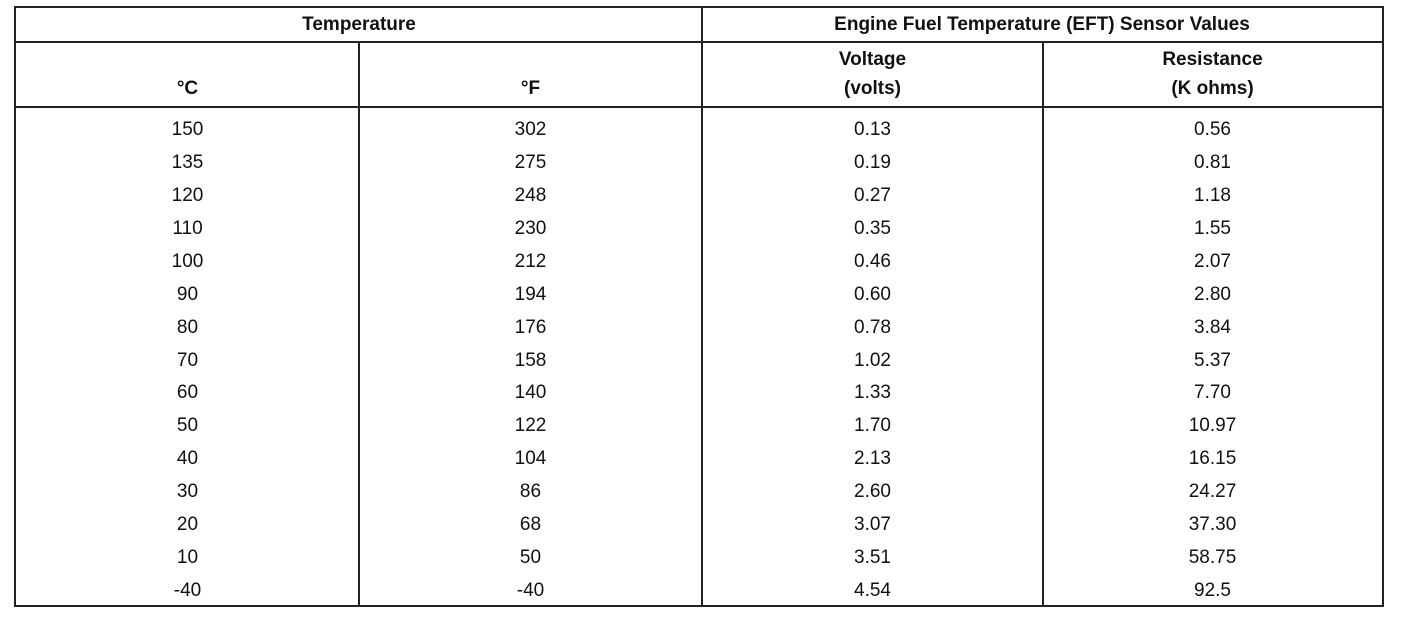  I want to click on cell-text: 0.27, so click(872, 196).